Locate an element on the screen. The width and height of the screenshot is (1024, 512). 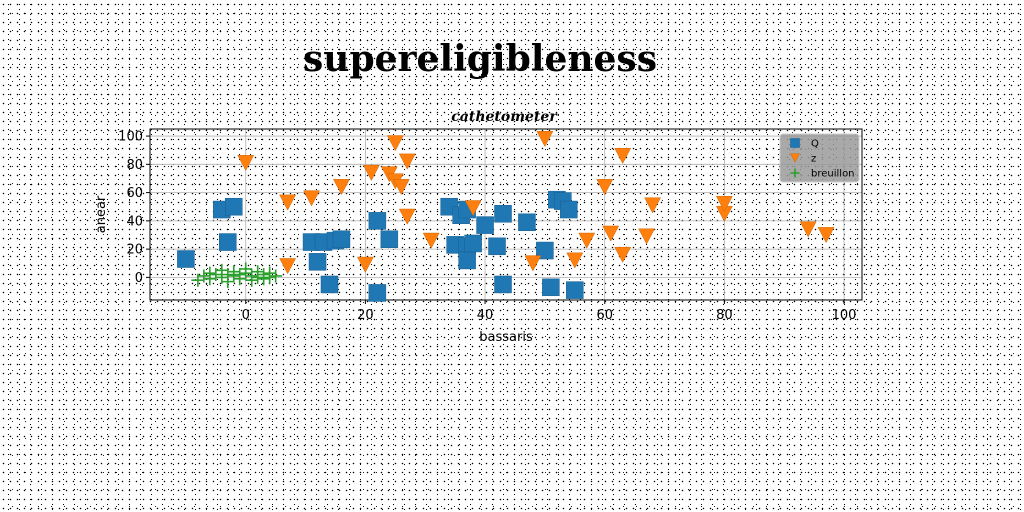
x-tick-label: 80 is located at coordinates (724, 315).